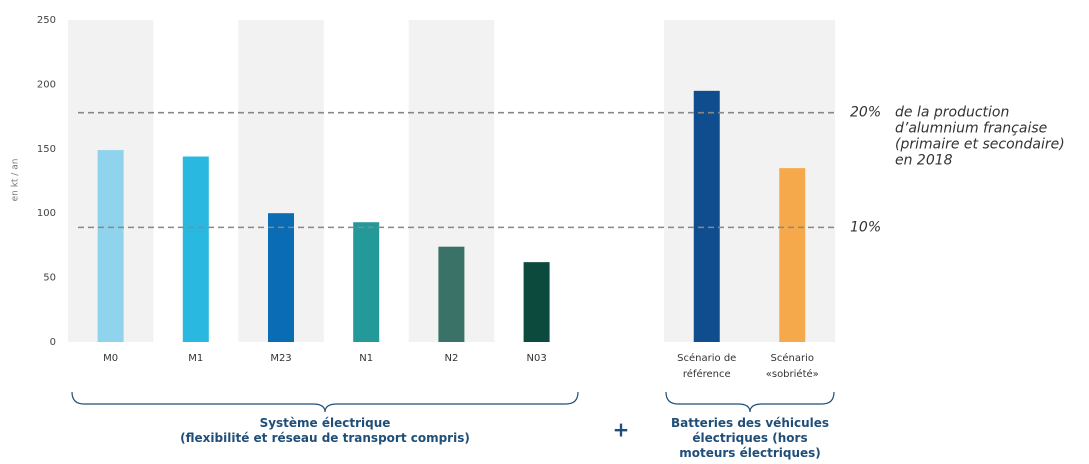 The height and width of the screenshot is (464, 1089). What do you see at coordinates (110, 358) in the screenshot?
I see `x-tick-label: M0` at bounding box center [110, 358].